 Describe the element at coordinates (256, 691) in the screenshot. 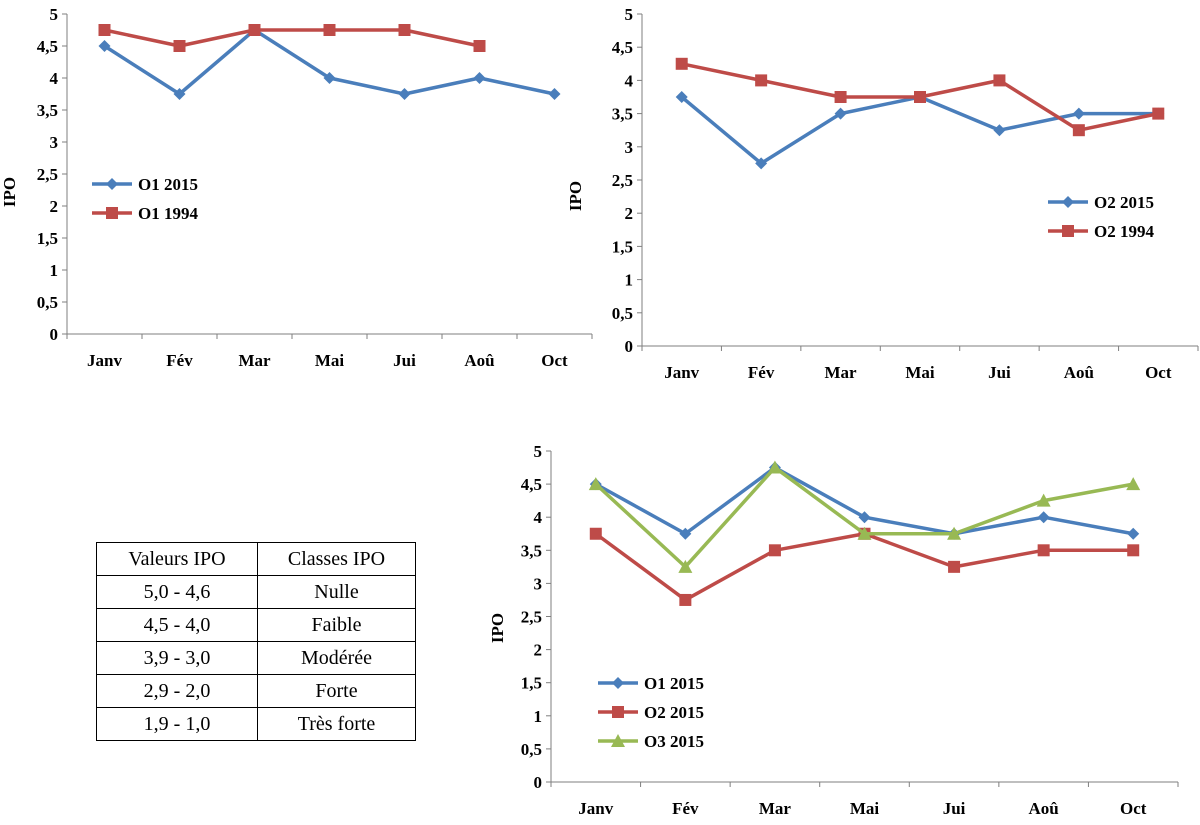

I see `table-row: 2,9 - 2,0 Forte` at that location.